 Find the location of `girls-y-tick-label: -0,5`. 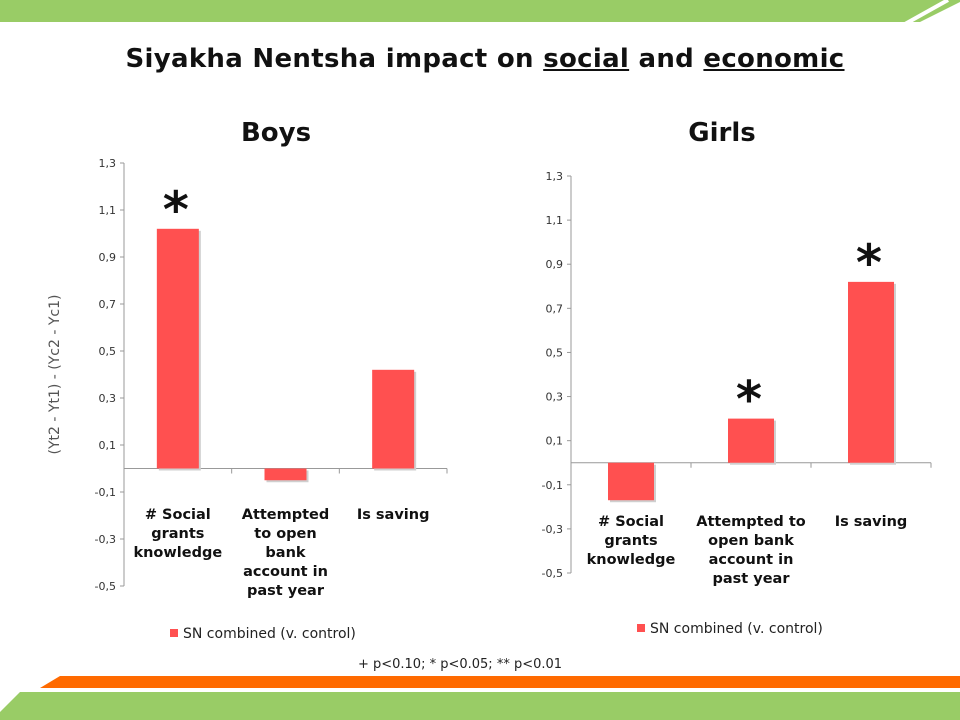

girls-y-tick-label: -0,5 is located at coordinates (552, 573).